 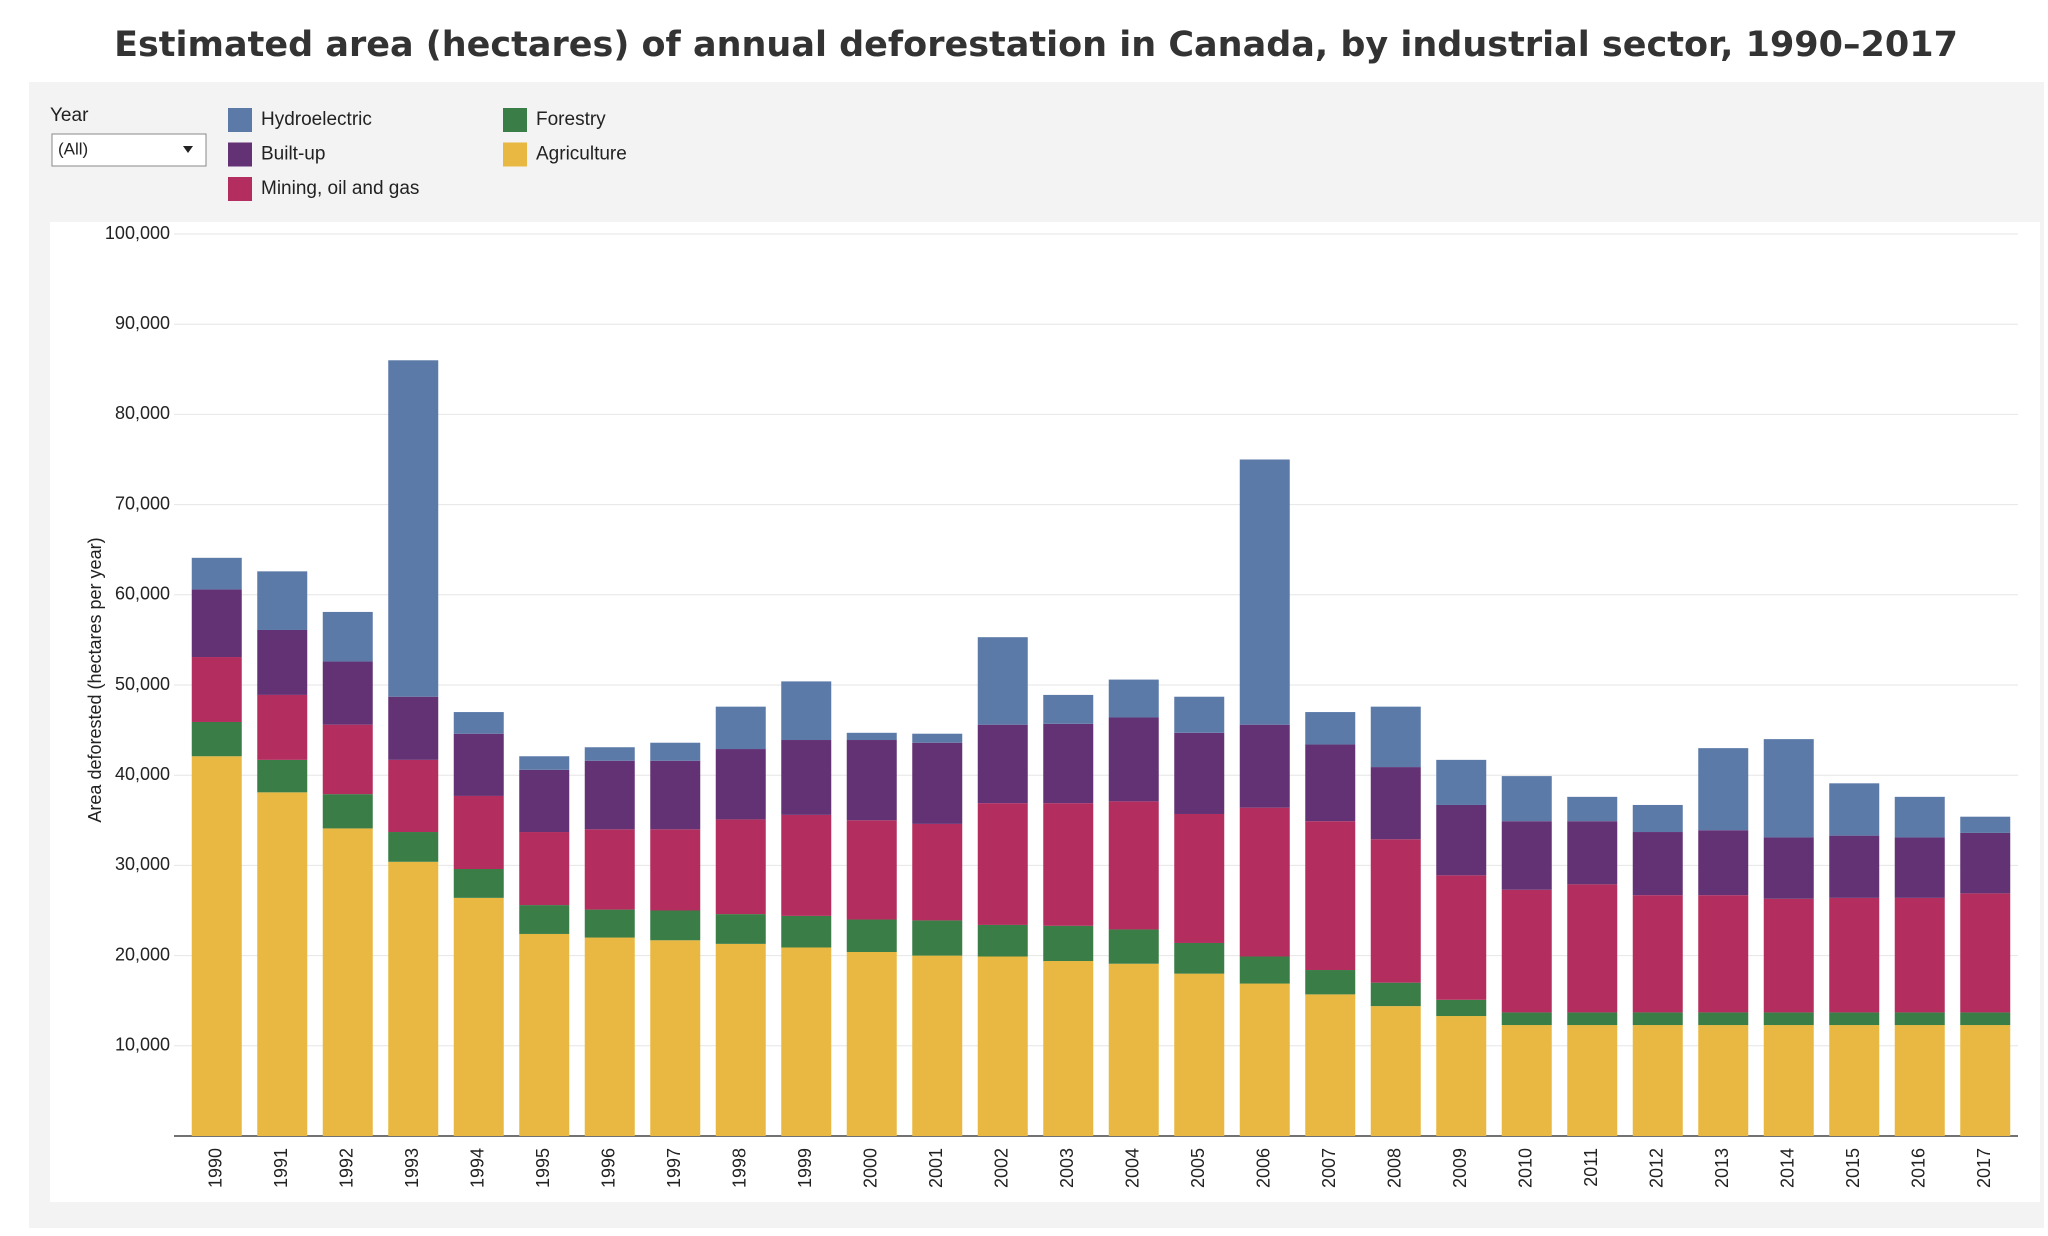 I want to click on y-tick-label: 60,000, so click(x=142, y=594).